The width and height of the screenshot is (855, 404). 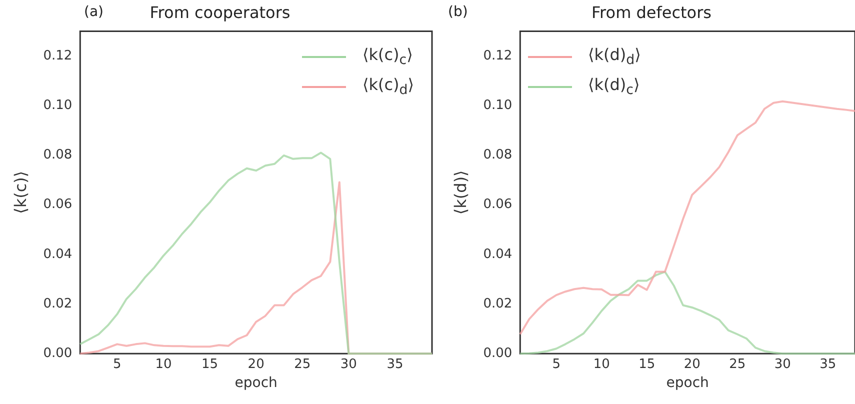 What do you see at coordinates (220, 12) in the screenshot?
I see `chart-title: From cooperators` at bounding box center [220, 12].